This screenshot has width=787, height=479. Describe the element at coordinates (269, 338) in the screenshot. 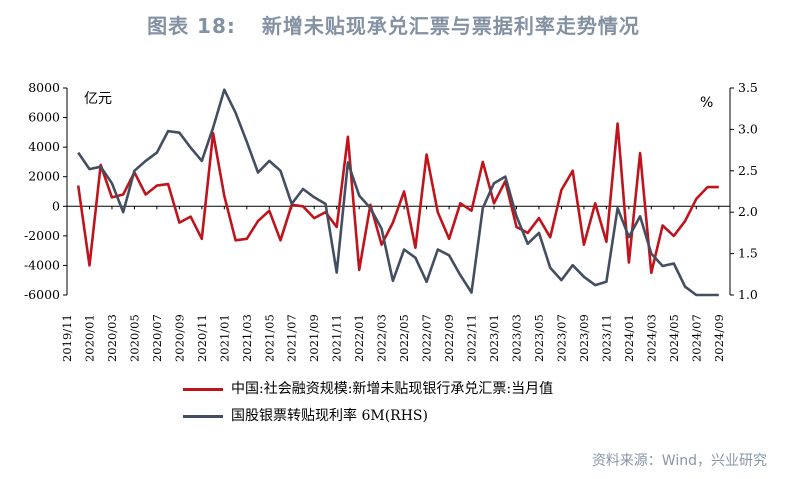

I see `x-tick-label: 2021/05` at that location.